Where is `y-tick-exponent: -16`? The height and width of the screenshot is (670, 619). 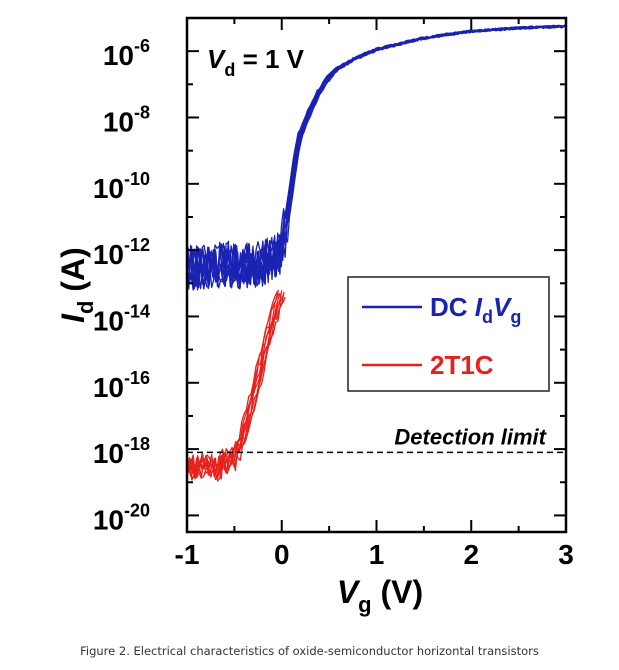 y-tick-exponent: -16 is located at coordinates (137, 378).